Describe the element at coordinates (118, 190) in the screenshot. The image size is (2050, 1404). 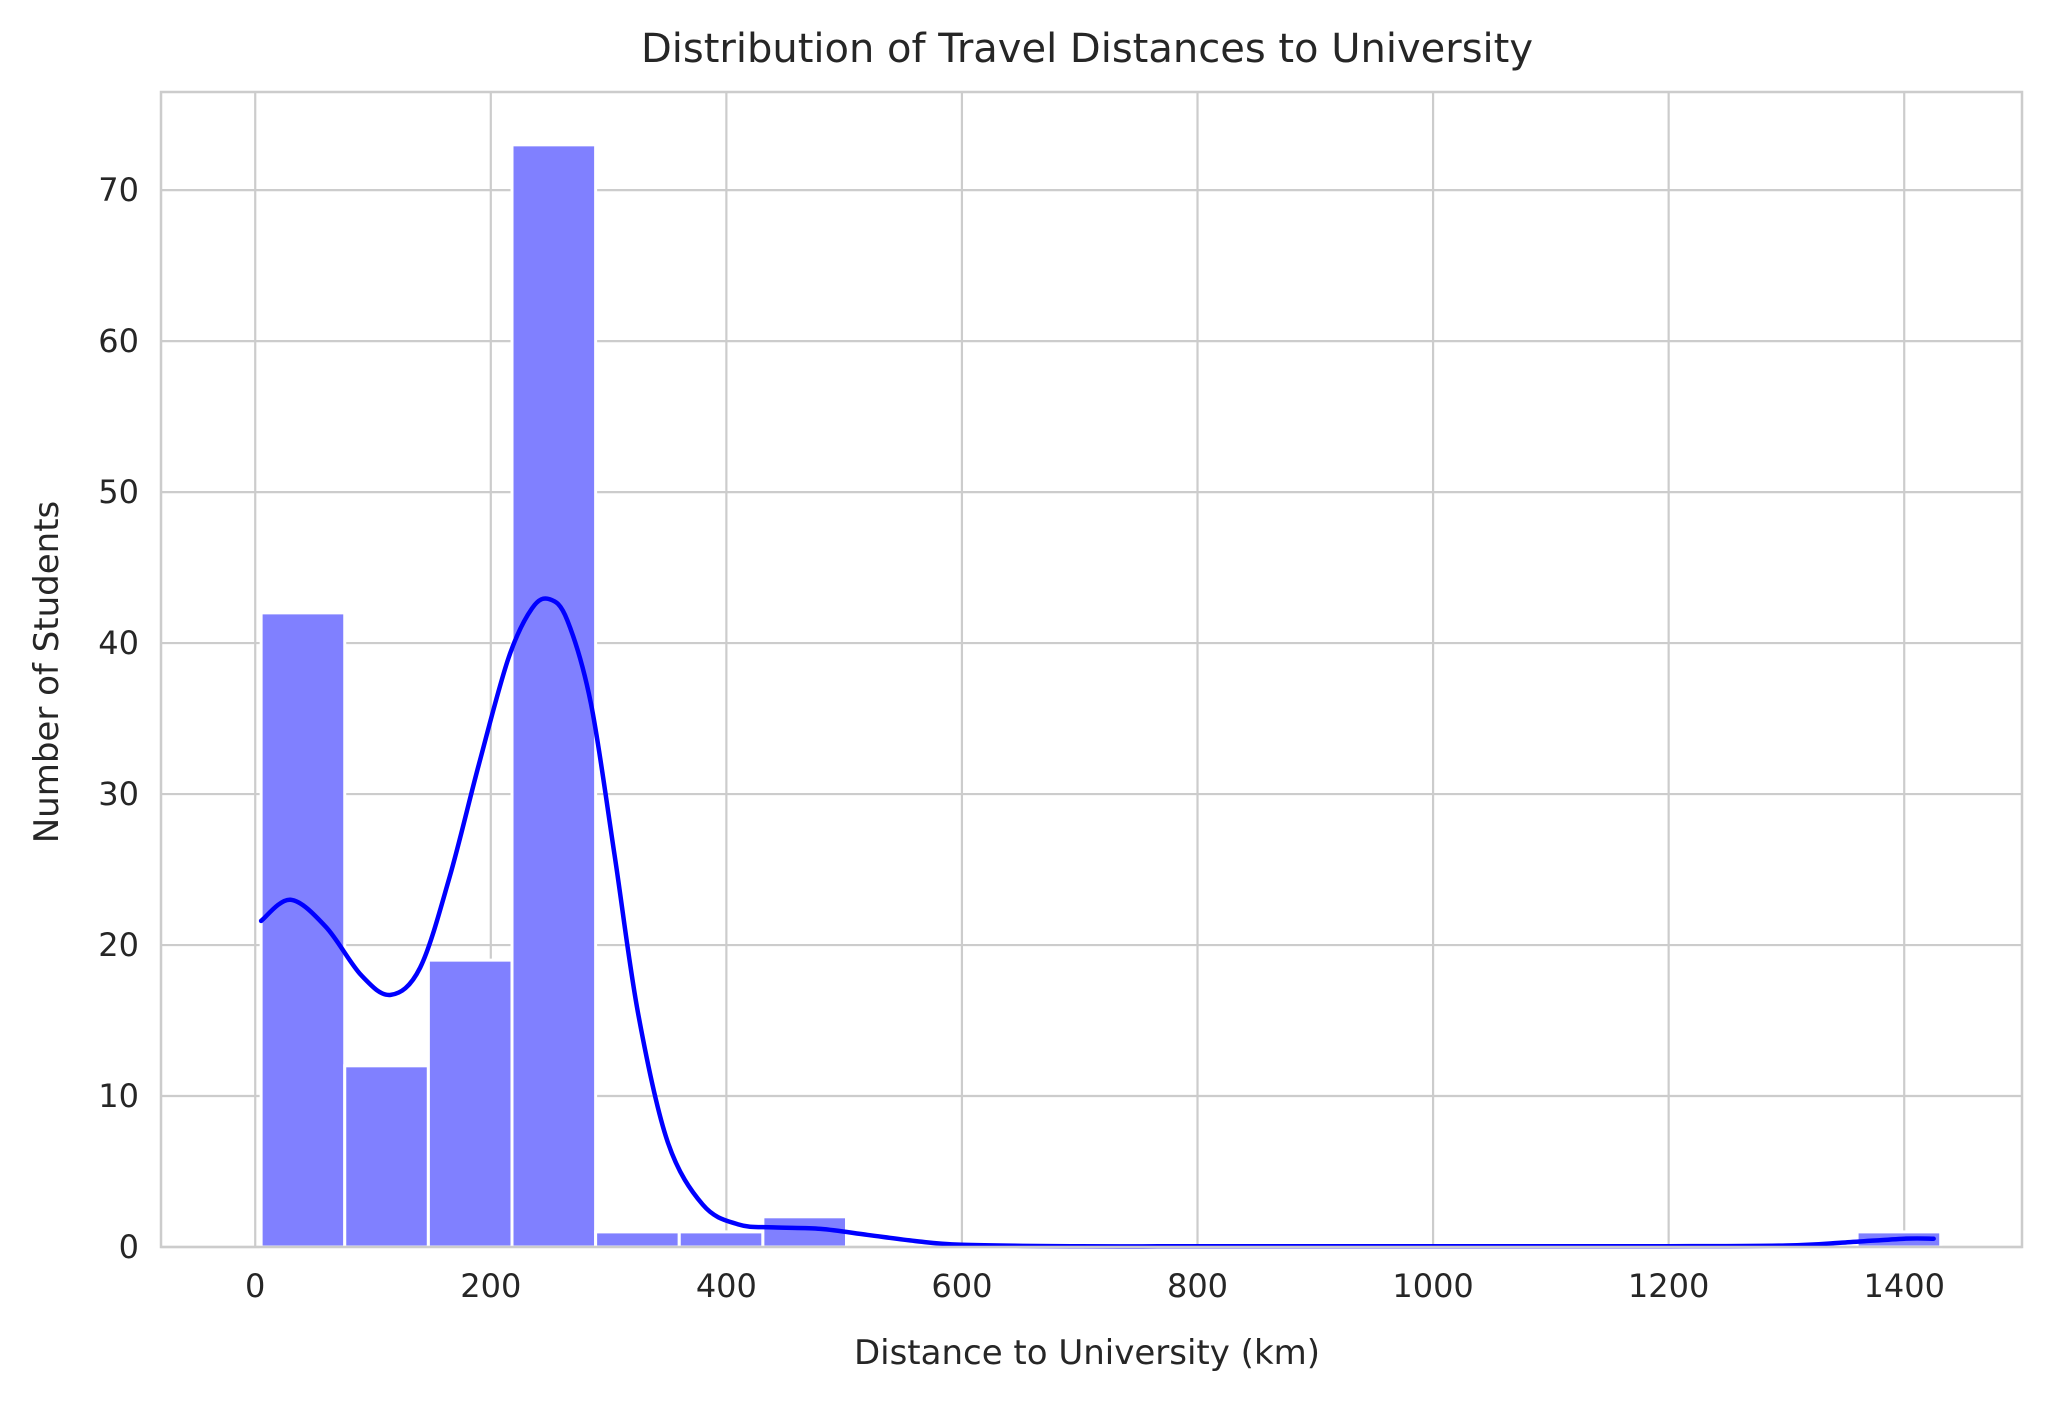
I see `y-tick-label: 70` at that location.